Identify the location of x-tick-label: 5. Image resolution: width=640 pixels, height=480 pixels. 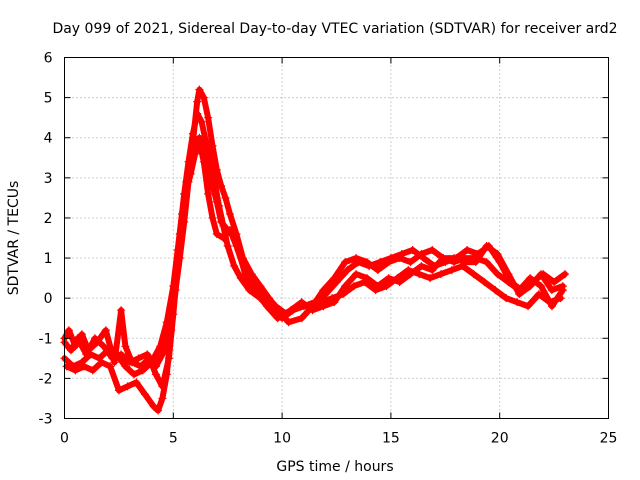
(173, 439).